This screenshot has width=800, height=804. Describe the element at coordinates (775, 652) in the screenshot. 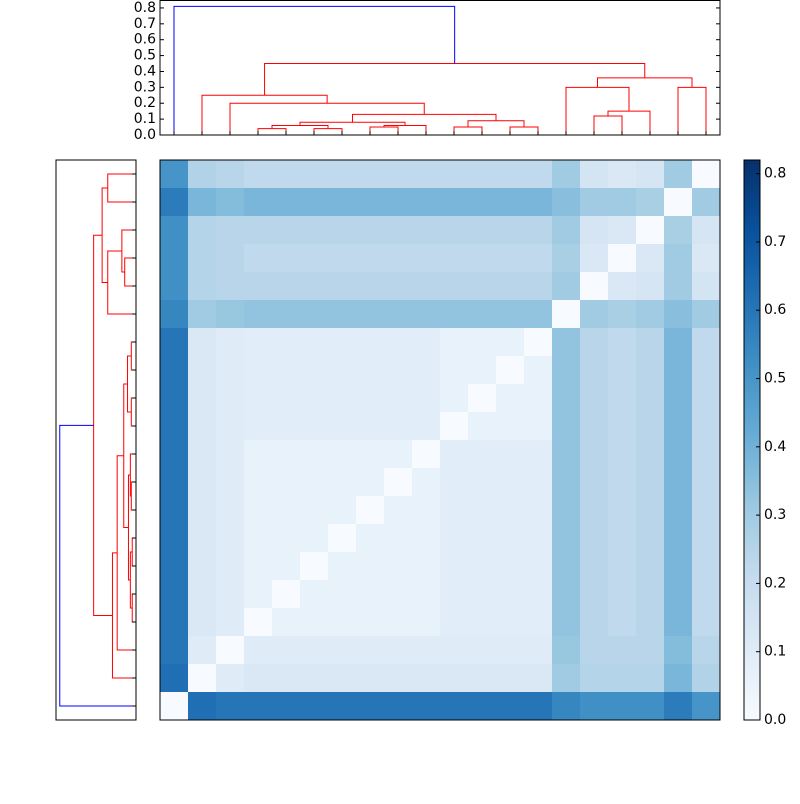

I see `colorbar-tick-label: 0.1` at that location.